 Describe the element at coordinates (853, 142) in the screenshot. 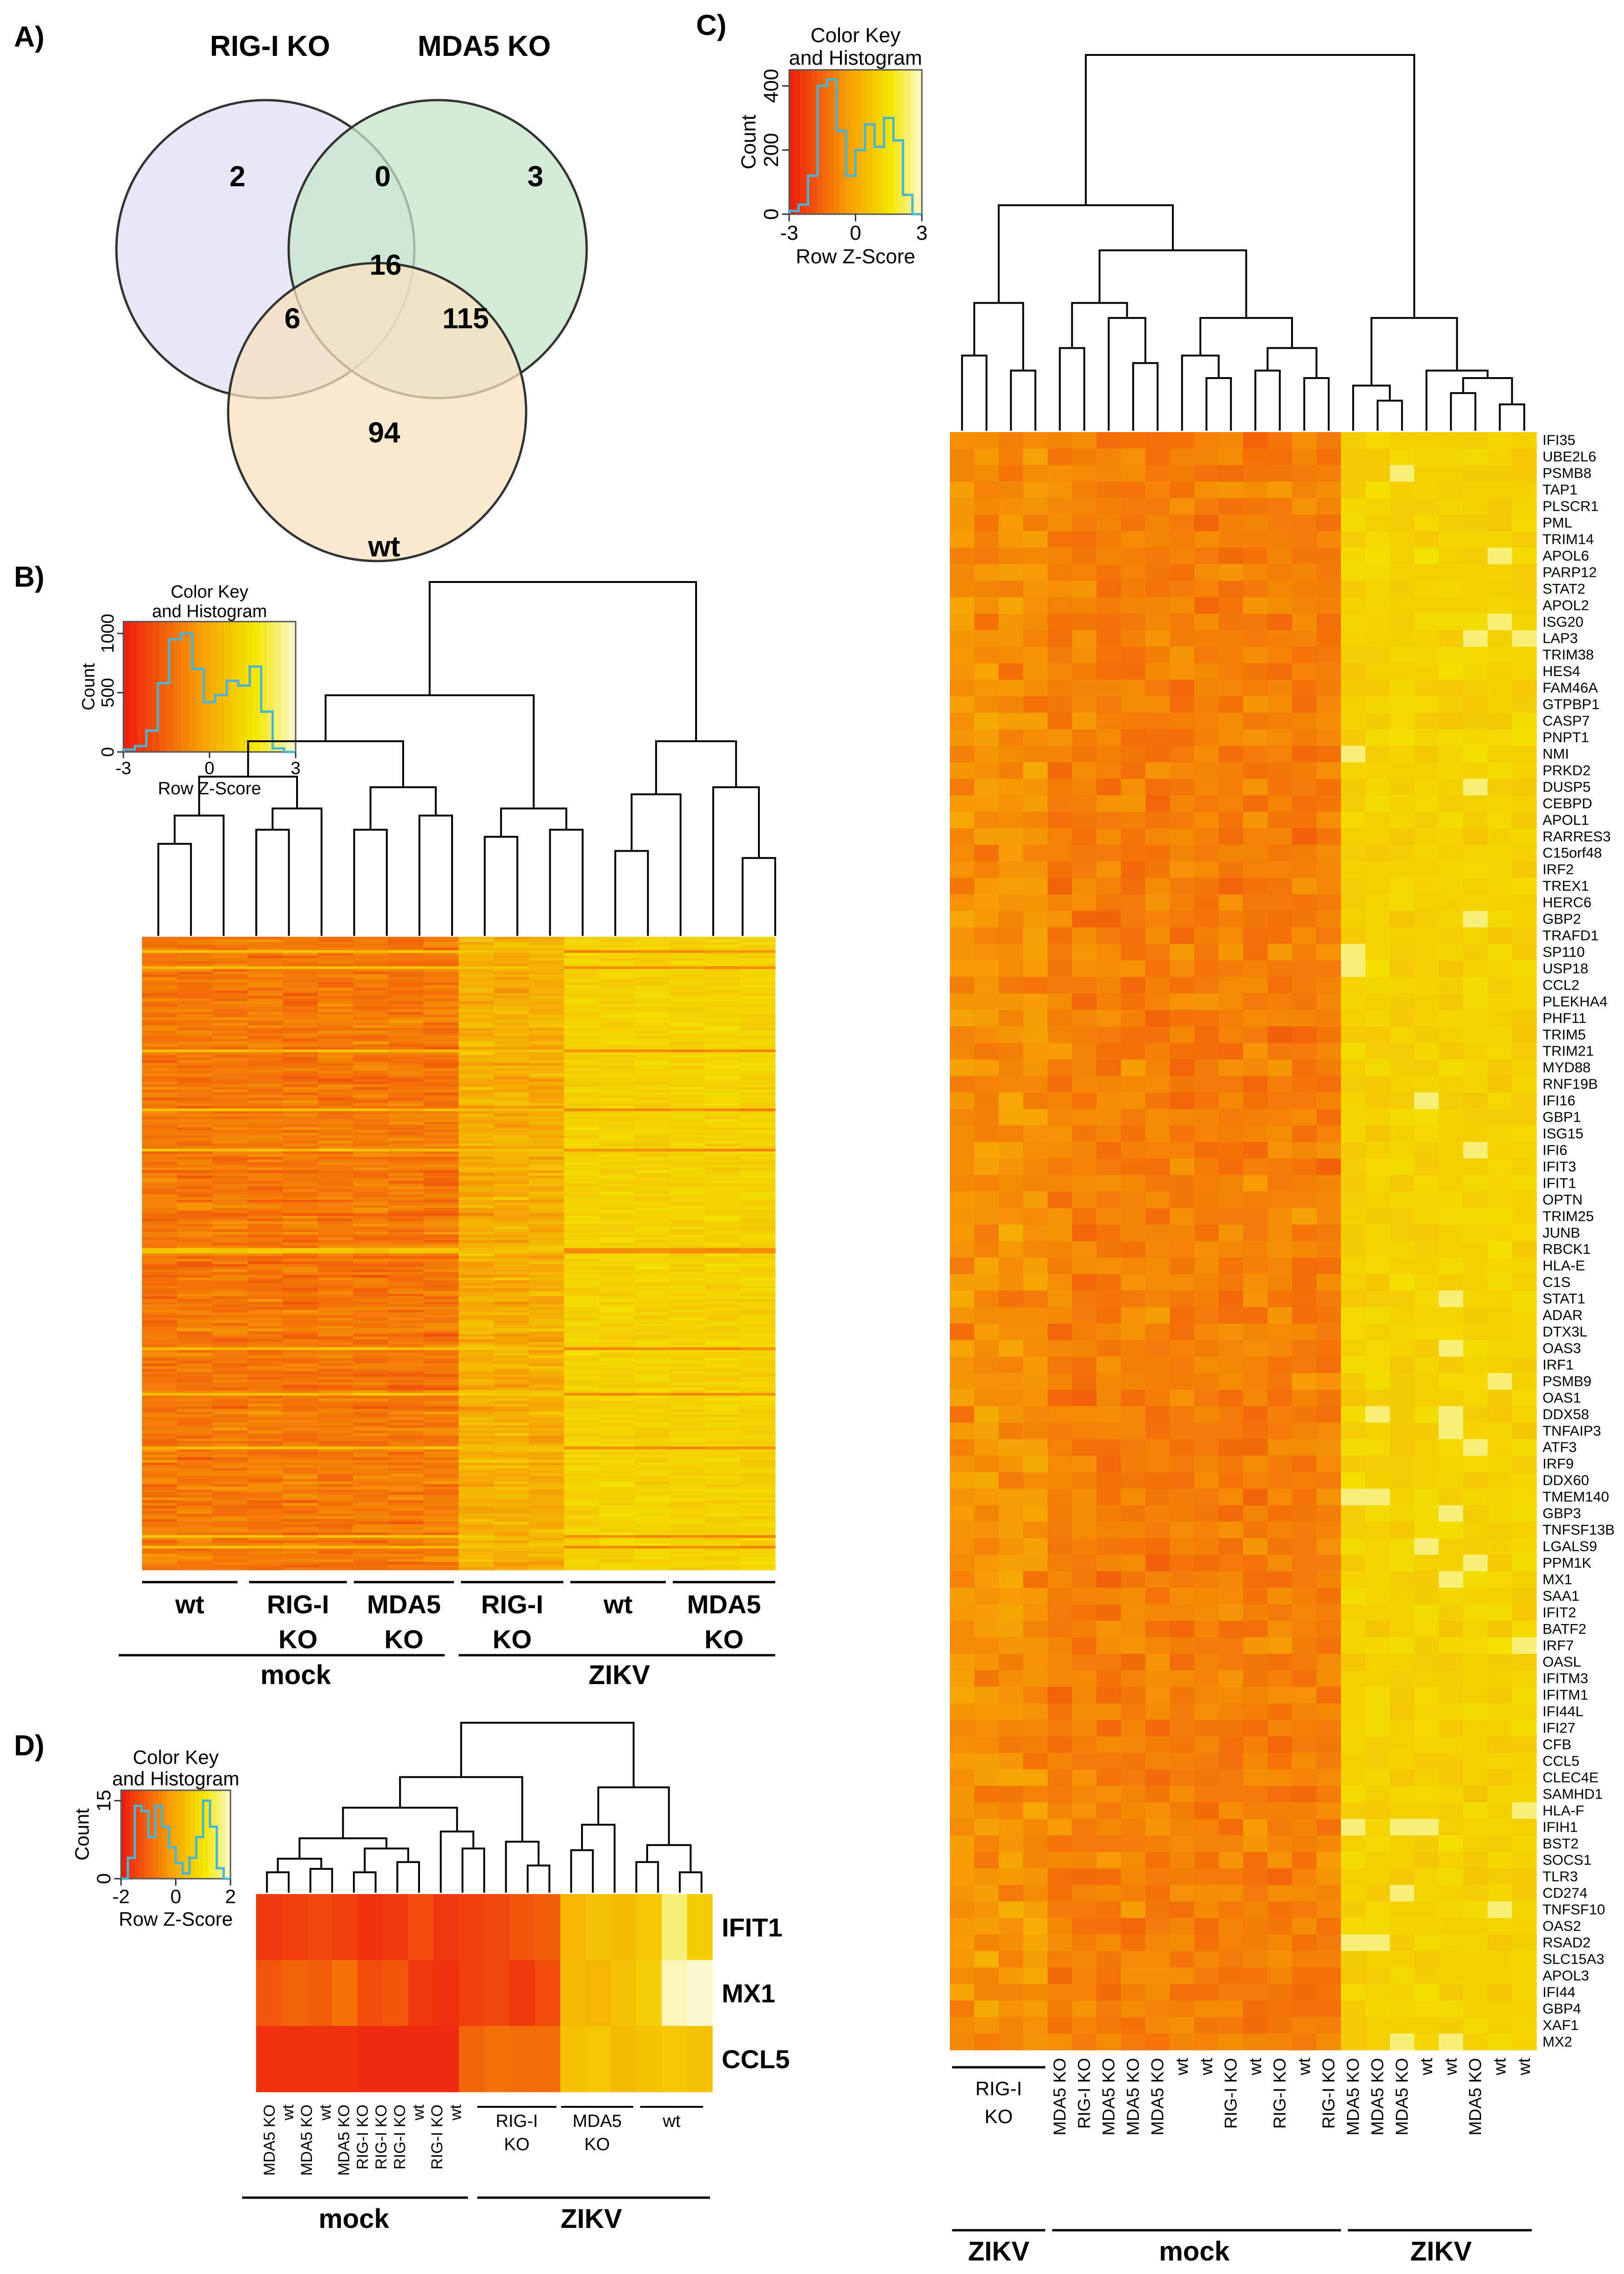

I see `key-swatch` at that location.